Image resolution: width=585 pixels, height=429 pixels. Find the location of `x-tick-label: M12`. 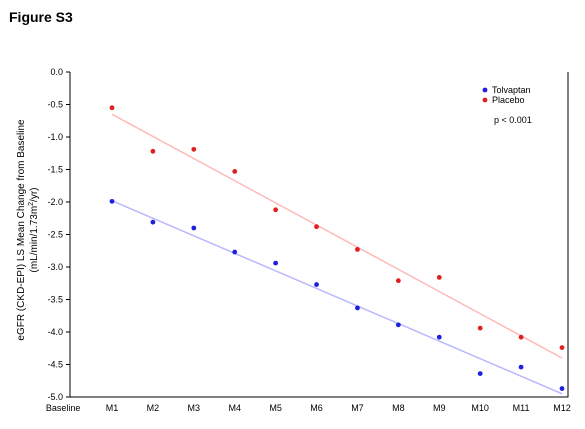

x-tick-label: M12 is located at coordinates (562, 408).